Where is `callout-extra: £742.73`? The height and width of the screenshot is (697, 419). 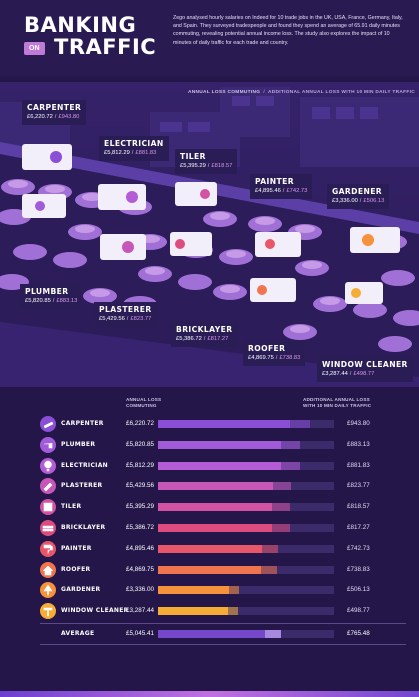 callout-extra: £742.73 is located at coordinates (297, 191).